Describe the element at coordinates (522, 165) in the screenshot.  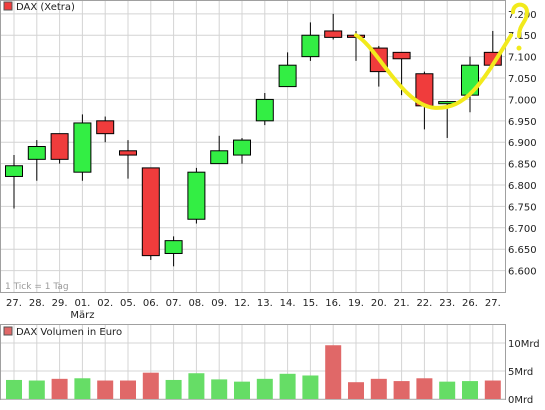
I see `price-y-tick-label: 6.850` at that location.